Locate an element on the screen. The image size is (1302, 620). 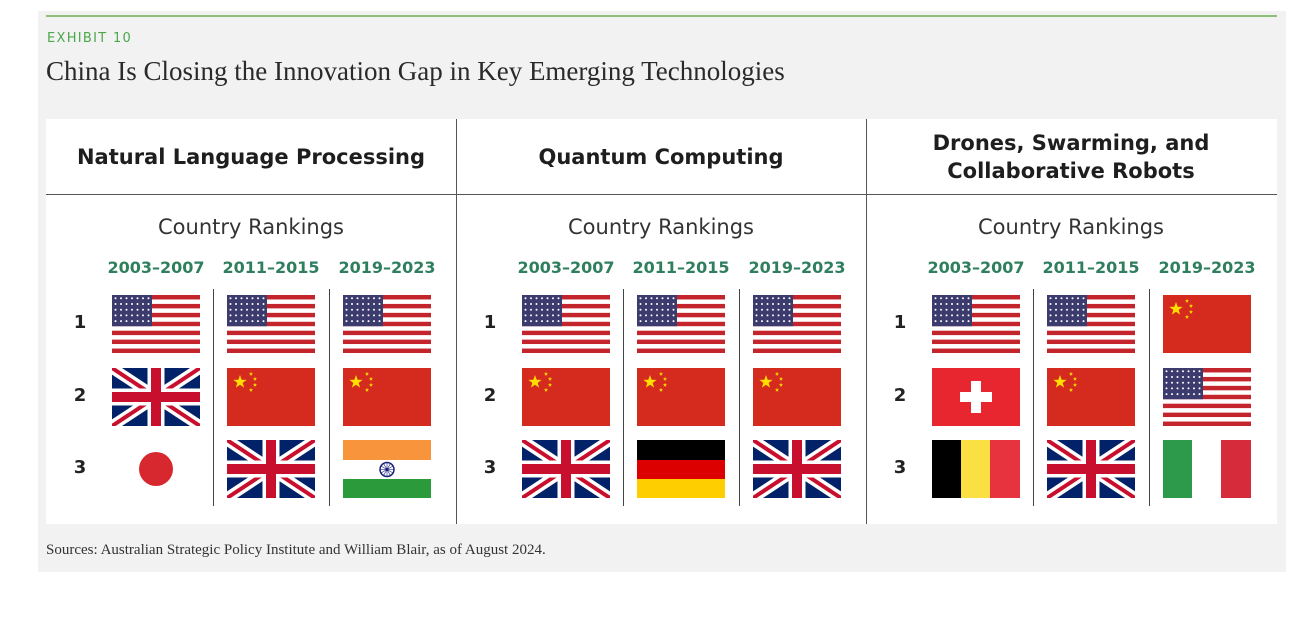
header-divider is located at coordinates (661, 194).